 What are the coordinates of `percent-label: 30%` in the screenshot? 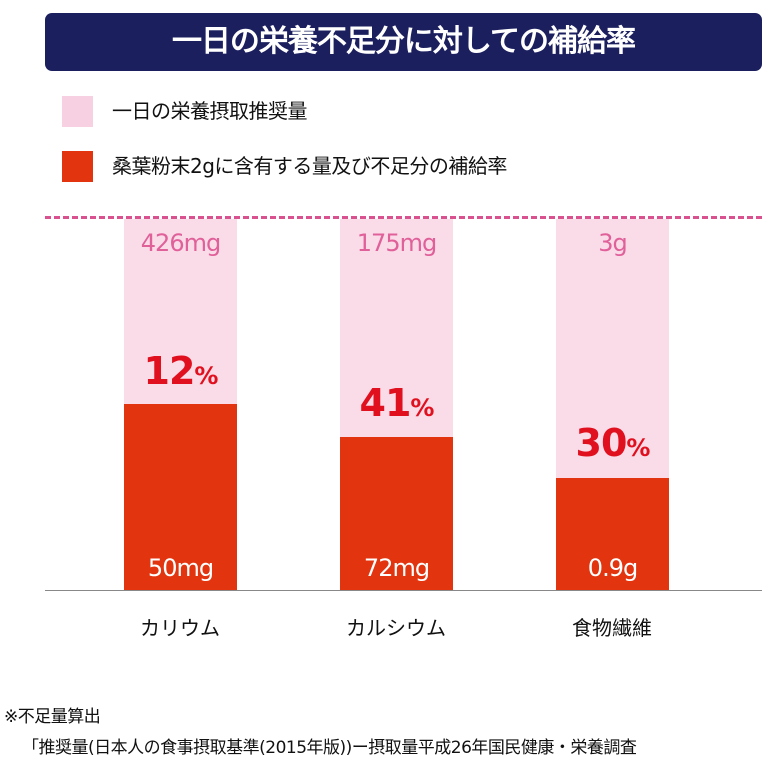 It's located at (613, 443).